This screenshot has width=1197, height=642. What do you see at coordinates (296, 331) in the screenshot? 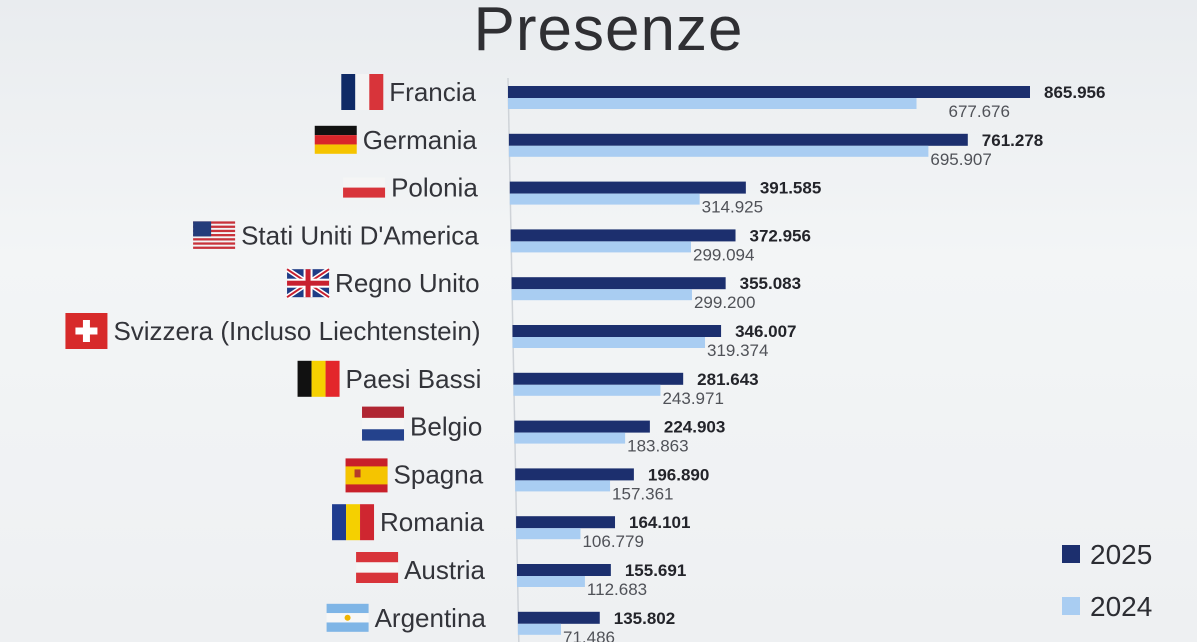
I see `category-label: Svizzera (Incluso Liechtenstein)` at bounding box center [296, 331].